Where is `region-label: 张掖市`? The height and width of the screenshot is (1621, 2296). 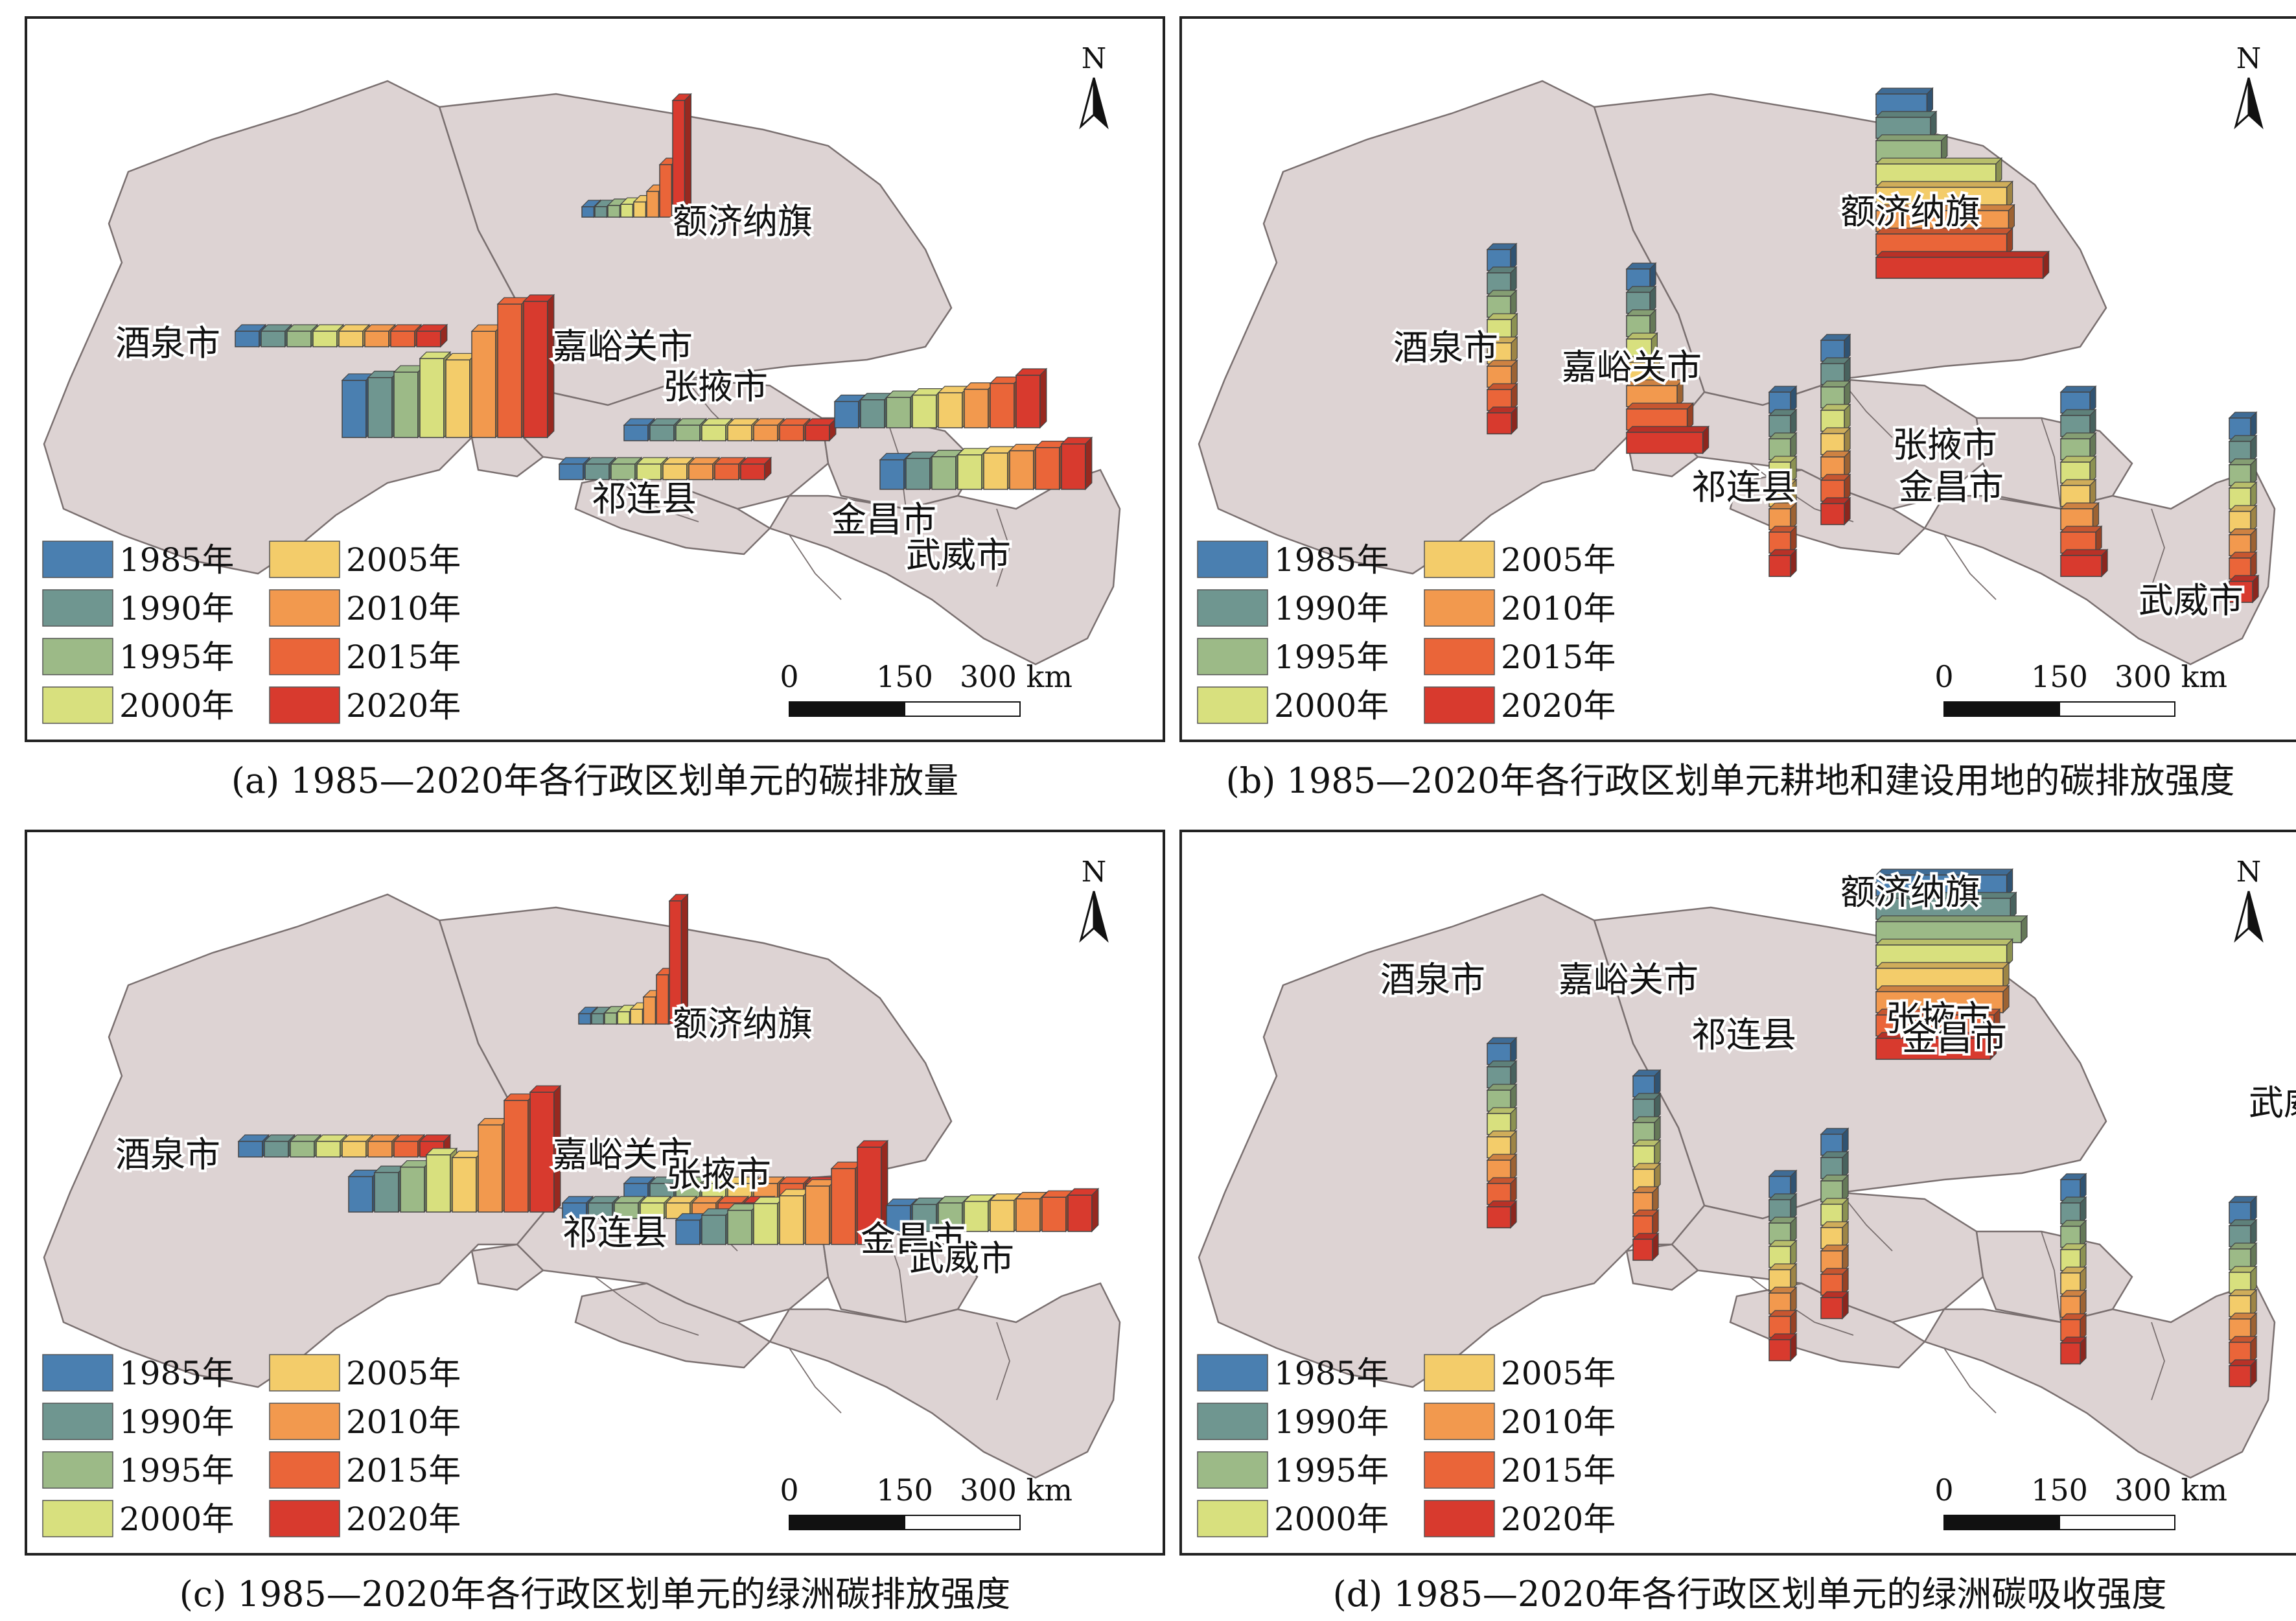 region-label: 张掖市 is located at coordinates (1938, 1018).